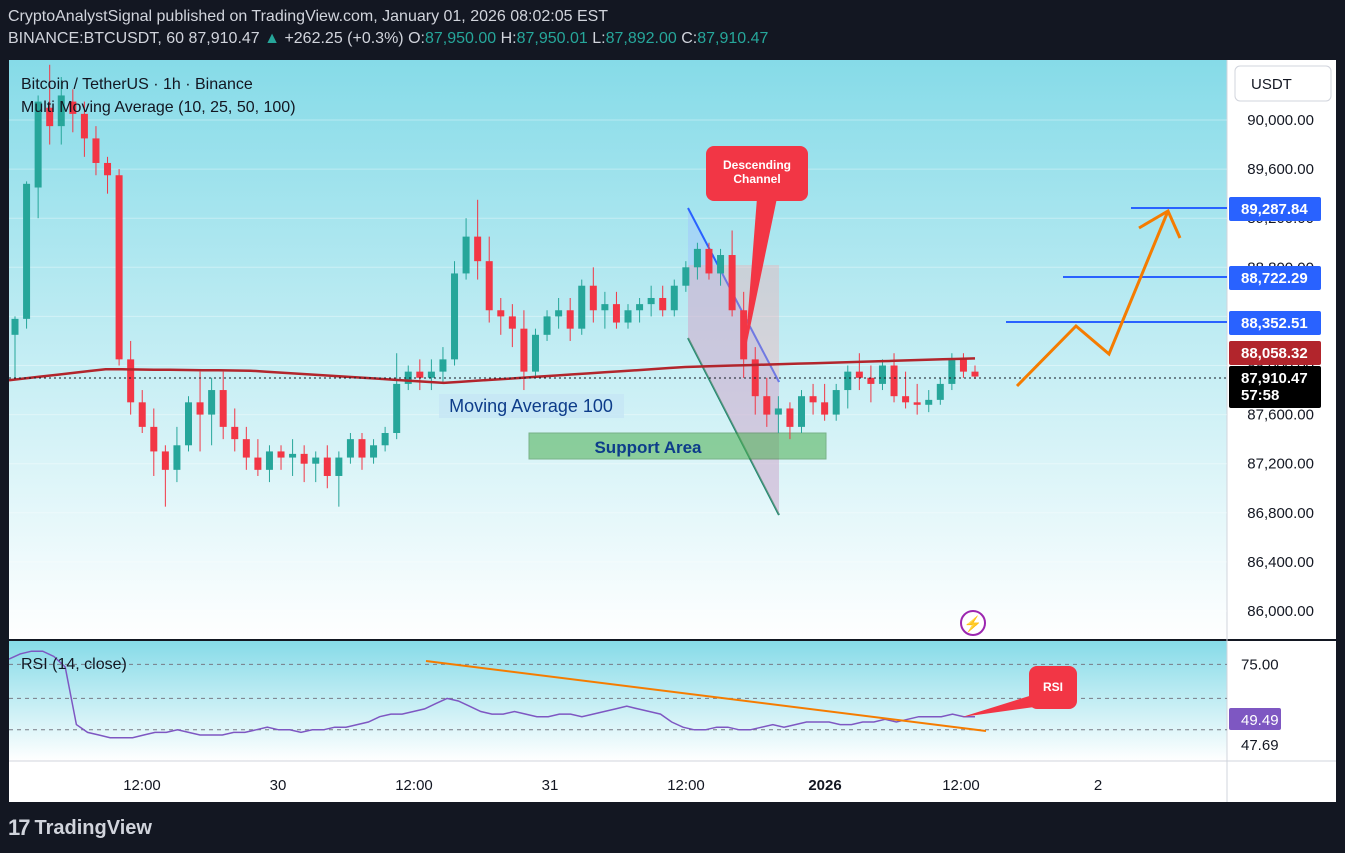  I want to click on y-tick-label: 89,600.00, so click(1280, 169).